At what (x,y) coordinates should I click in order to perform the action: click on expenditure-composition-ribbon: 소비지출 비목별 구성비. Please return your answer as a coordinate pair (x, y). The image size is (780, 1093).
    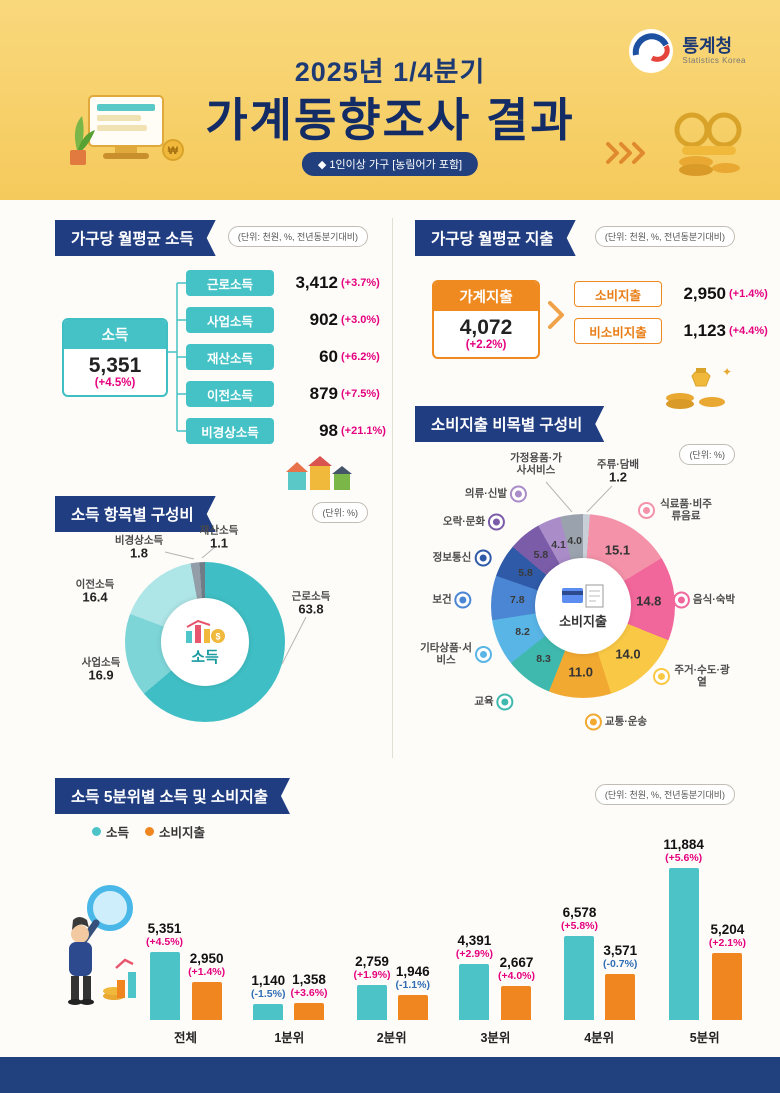
    Looking at the image, I should click on (509, 424).